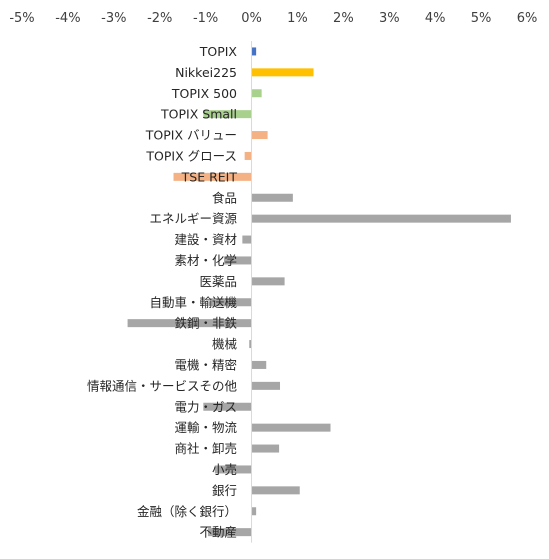 The image size is (549, 559). Describe the element at coordinates (435, 18) in the screenshot. I see `x-tick-label: 4%` at that location.